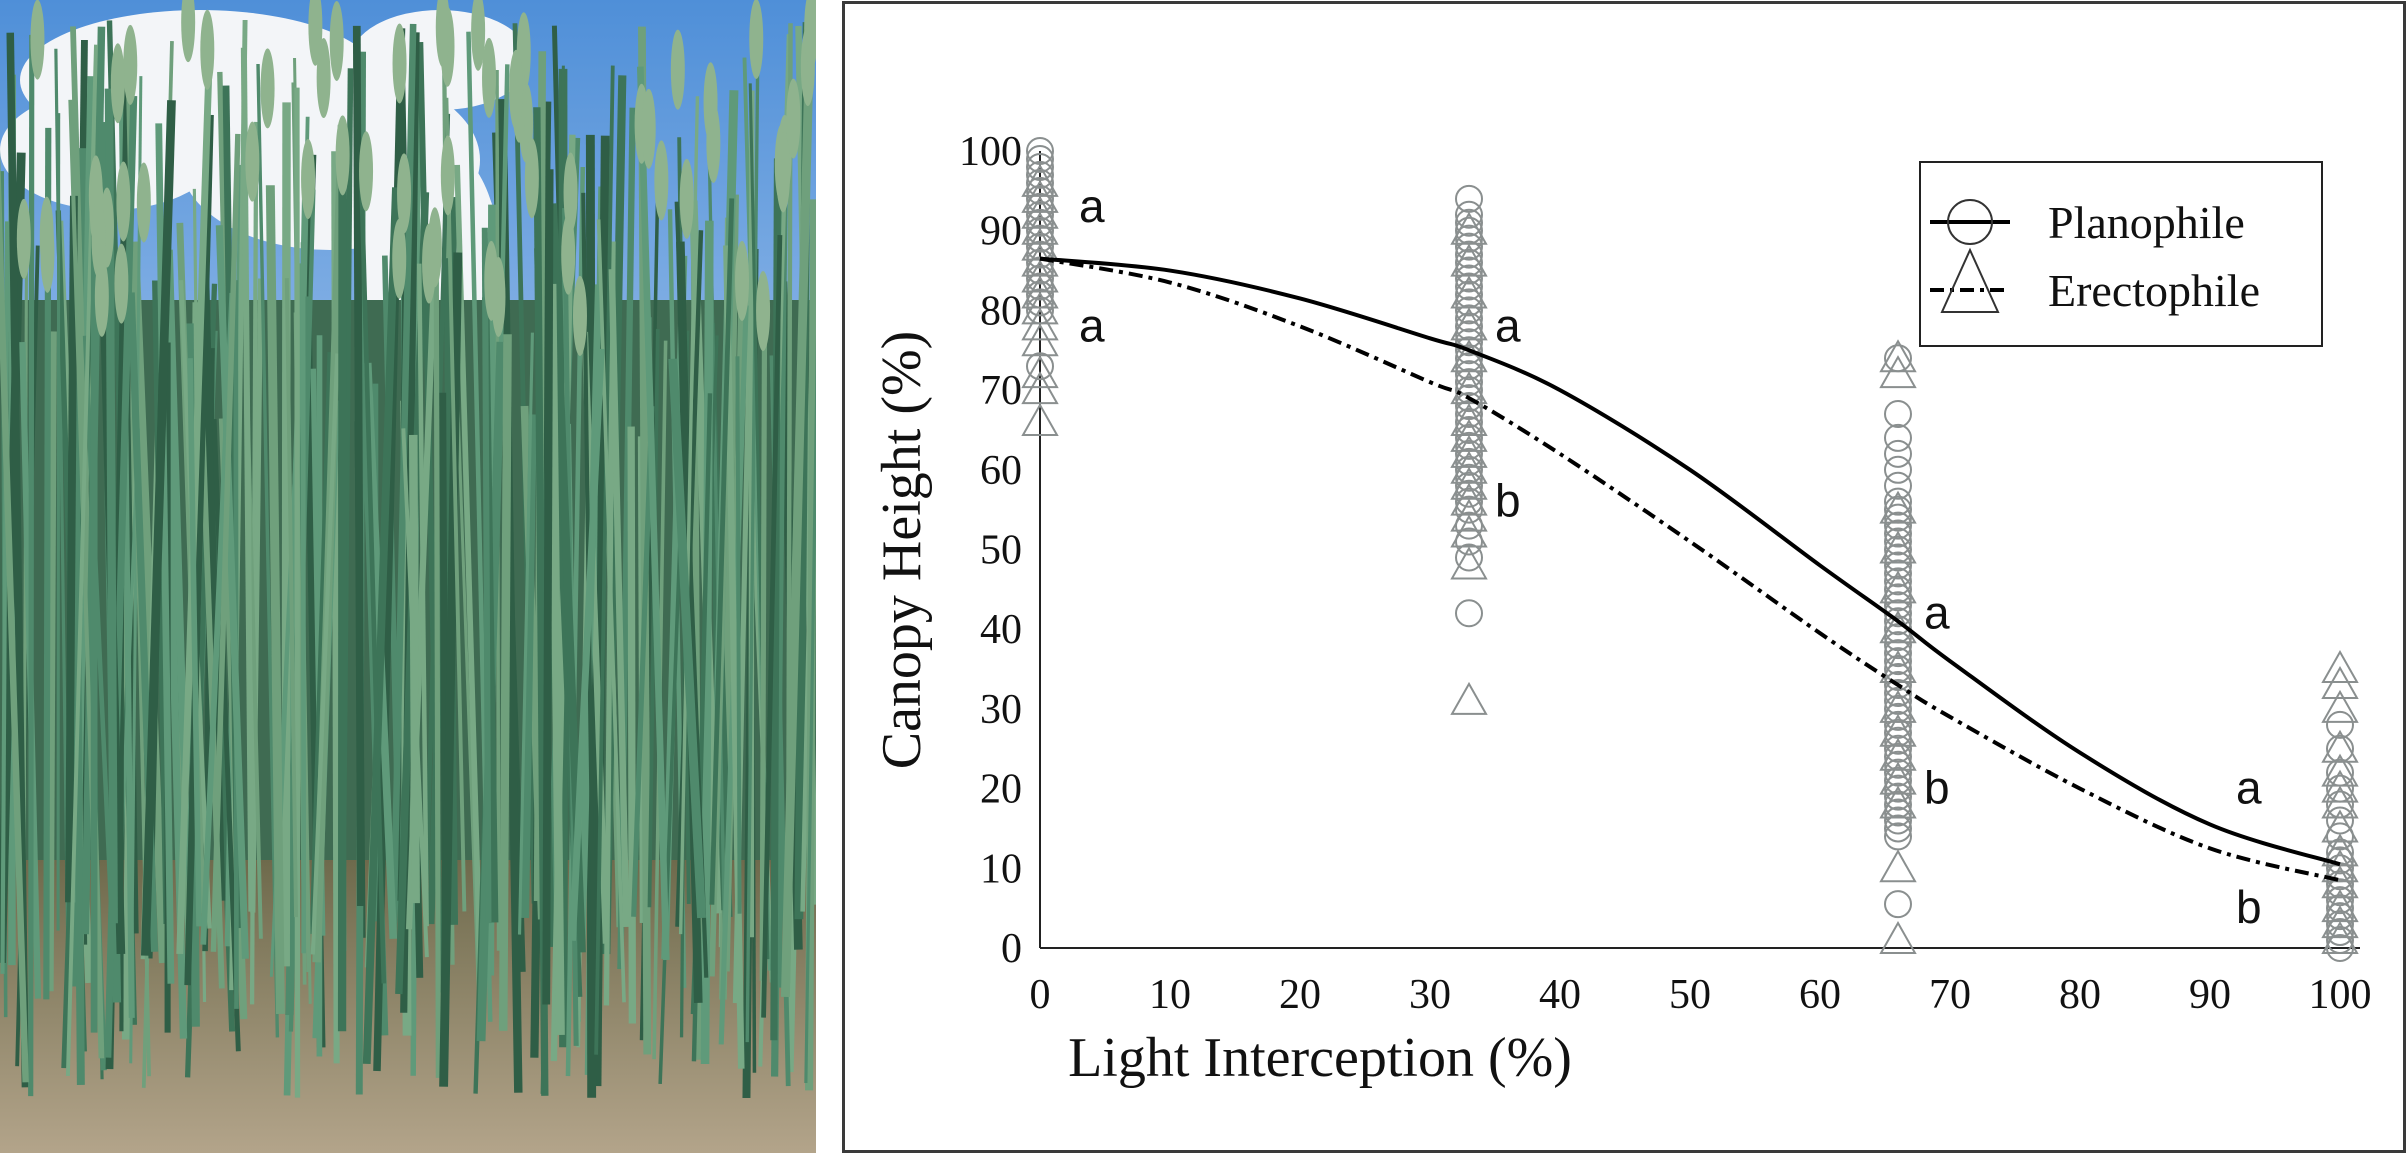 Image resolution: width=2406 pixels, height=1153 pixels. Describe the element at coordinates (1508, 501) in the screenshot. I see `significance-letter: b` at that location.